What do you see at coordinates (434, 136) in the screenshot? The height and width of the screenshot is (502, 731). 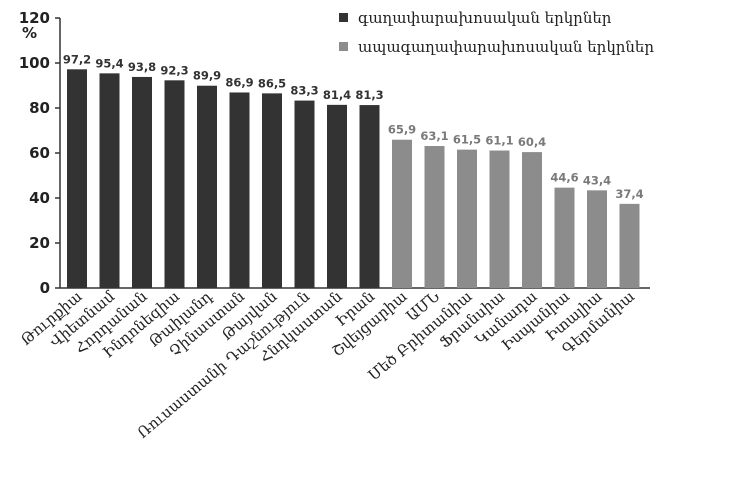 I see `data-label: 63,1` at bounding box center [434, 136].